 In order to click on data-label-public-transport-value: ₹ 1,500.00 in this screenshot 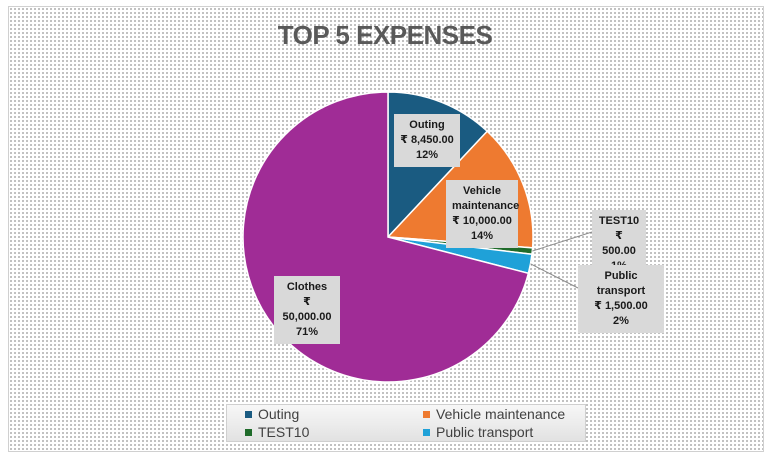, I will do `click(621, 306)`.